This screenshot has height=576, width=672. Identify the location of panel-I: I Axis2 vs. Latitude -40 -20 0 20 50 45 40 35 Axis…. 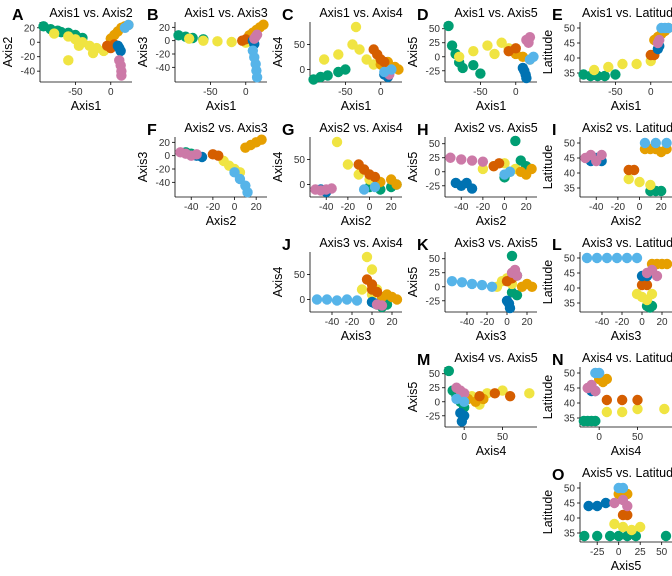
(606, 174).